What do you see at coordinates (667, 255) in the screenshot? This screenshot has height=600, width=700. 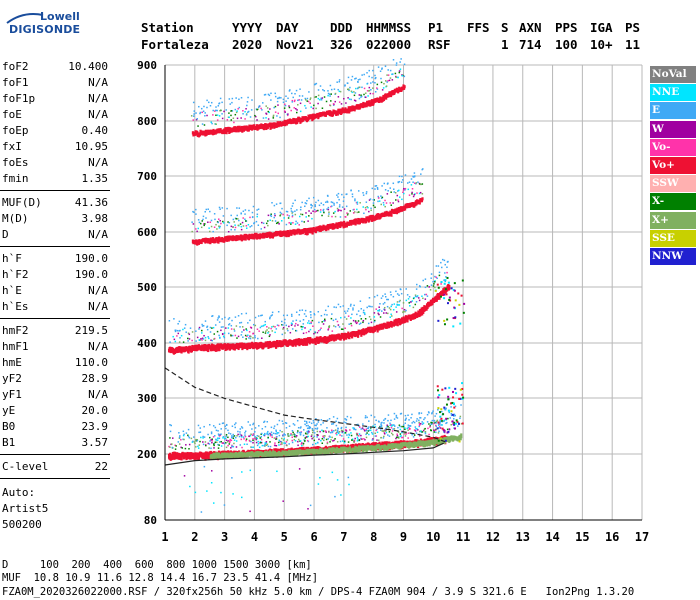 I see `legend-label: NNW` at bounding box center [667, 255].